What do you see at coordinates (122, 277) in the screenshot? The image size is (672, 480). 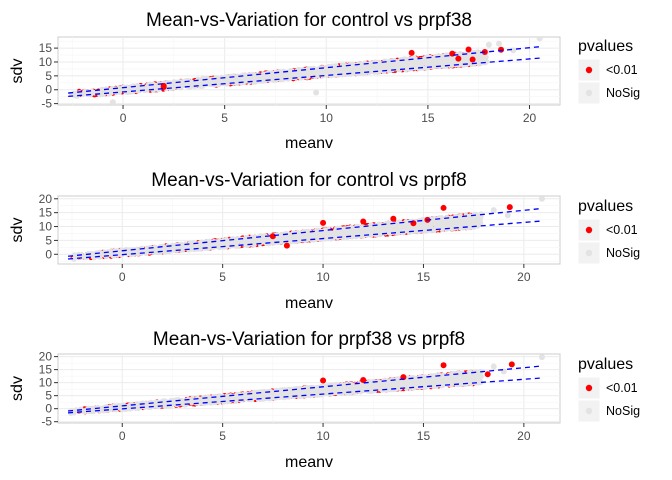 I see `x-tick-label: 0` at bounding box center [122, 277].